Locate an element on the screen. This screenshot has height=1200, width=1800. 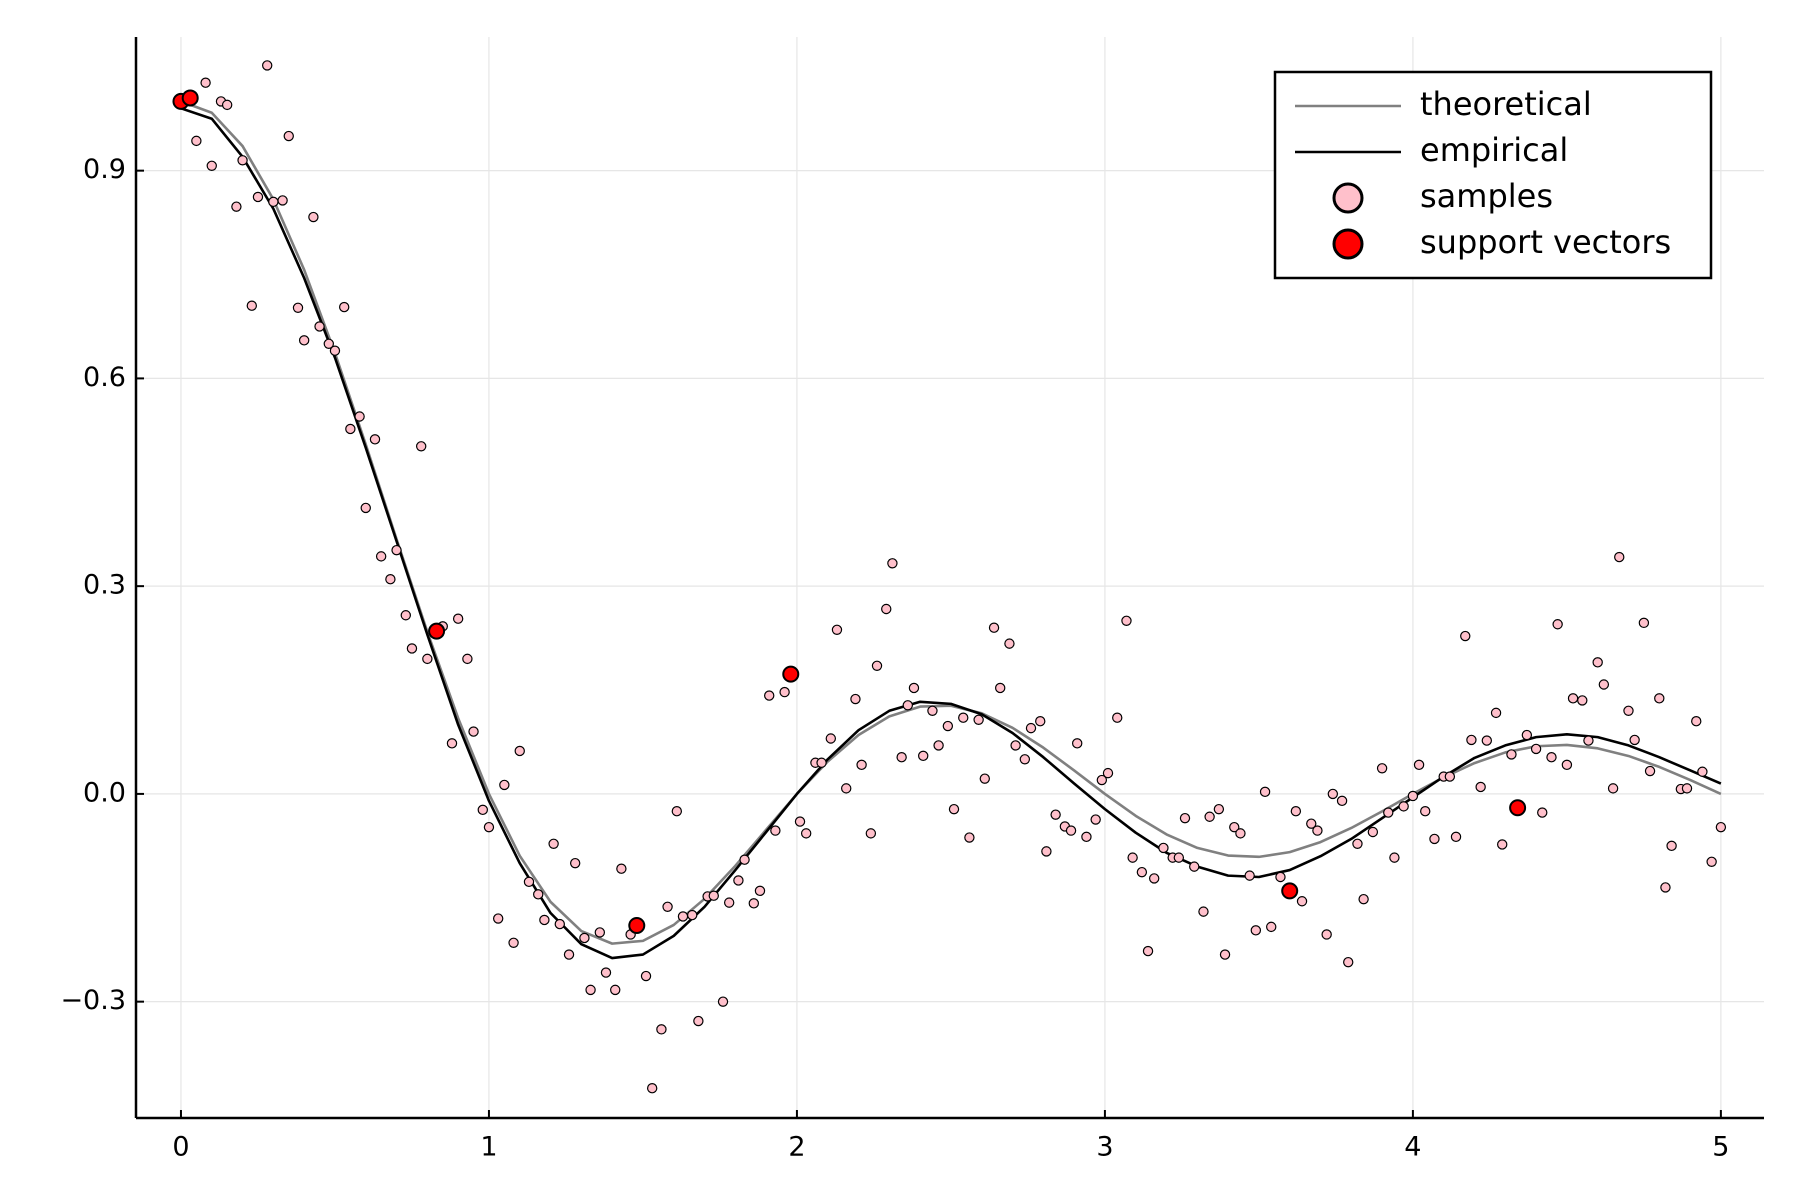
x-tick-label: 2 is located at coordinates (796, 1147).